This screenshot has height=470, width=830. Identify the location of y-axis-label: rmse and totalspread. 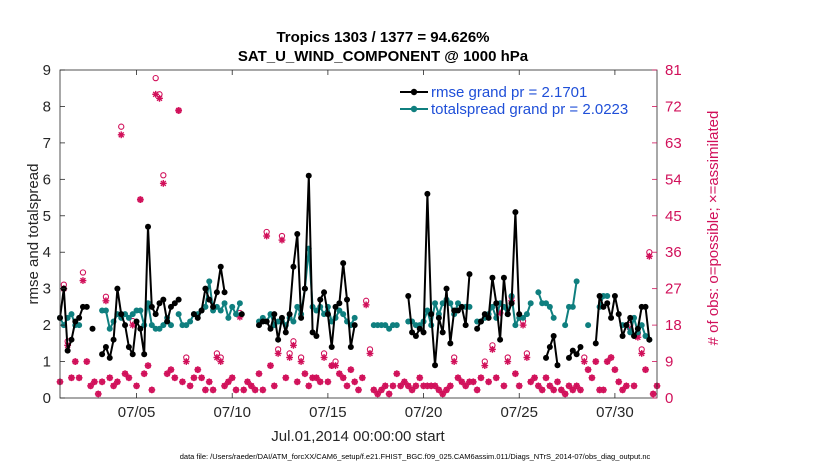
(33, 234).